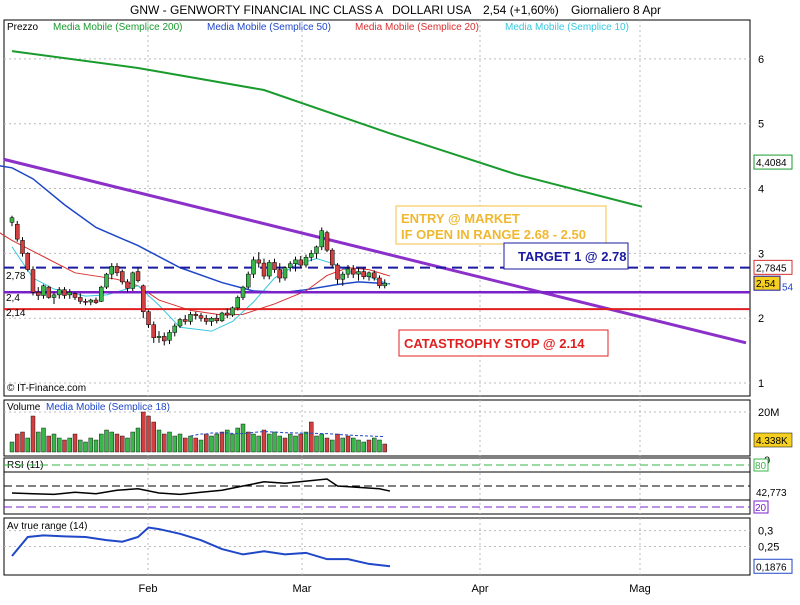  Describe the element at coordinates (765, 532) in the screenshot. I see `atr-y-tick: 0,3` at that location.